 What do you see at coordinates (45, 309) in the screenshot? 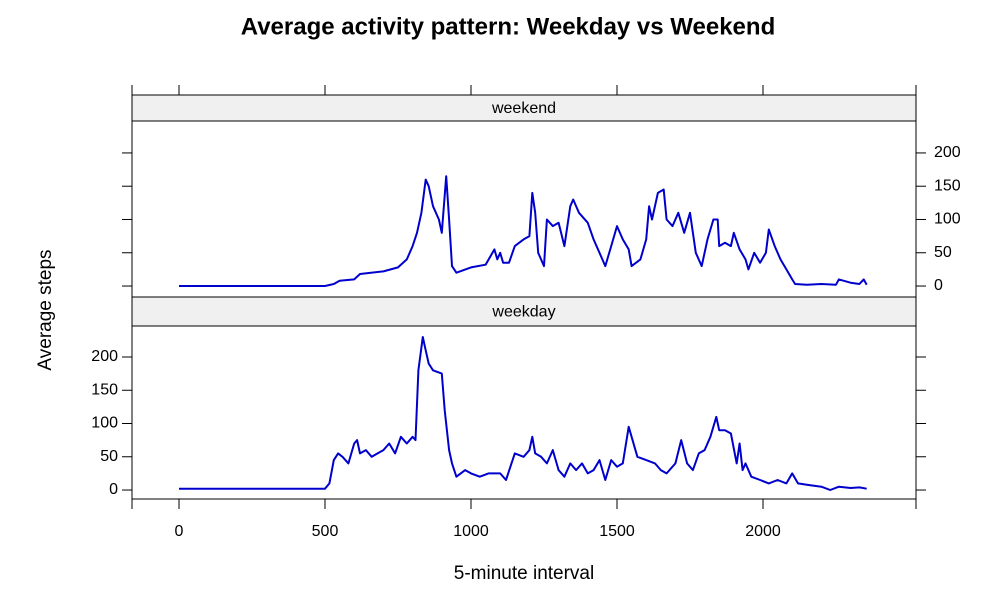
I see `y-axis-label: Average steps` at bounding box center [45, 309].